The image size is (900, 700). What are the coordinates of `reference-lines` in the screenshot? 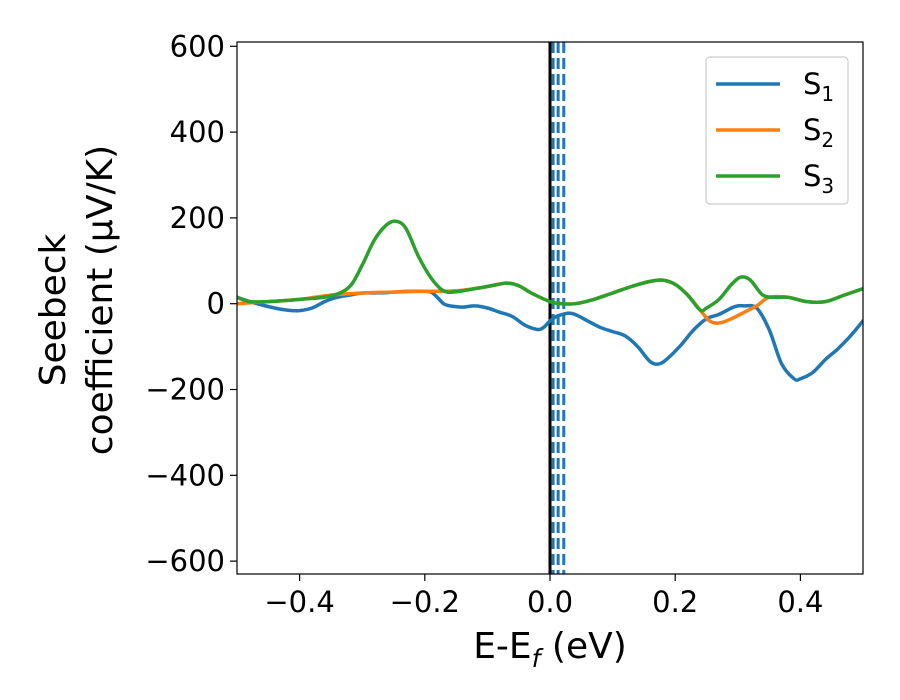 It's located at (557, 308).